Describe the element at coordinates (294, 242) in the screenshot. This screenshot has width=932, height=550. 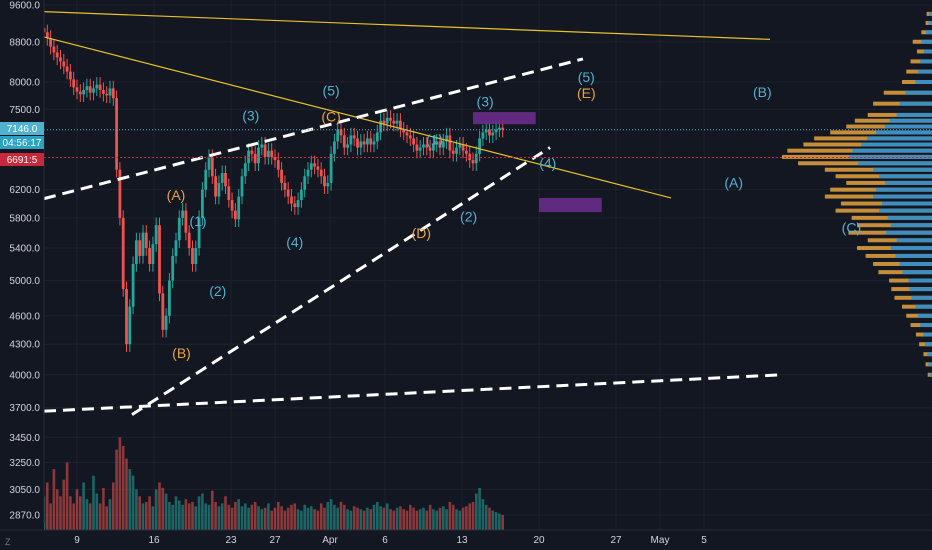
I see `wave-label: (4)` at that location.